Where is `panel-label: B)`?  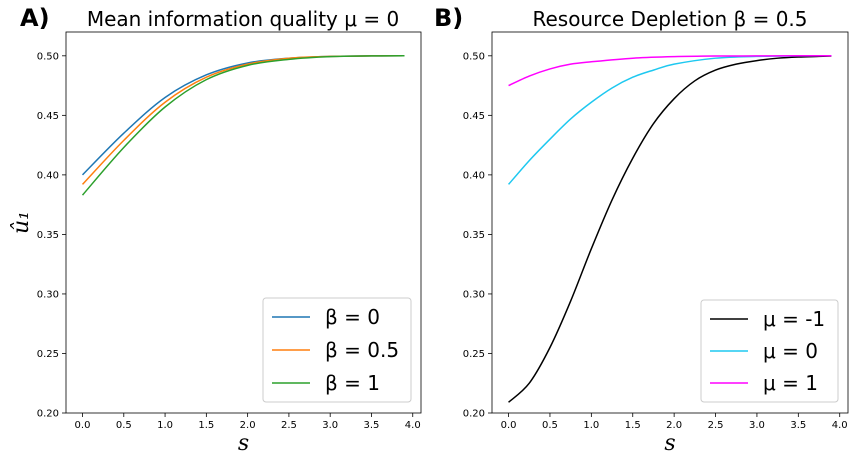
panel-label: B) is located at coordinates (448, 18).